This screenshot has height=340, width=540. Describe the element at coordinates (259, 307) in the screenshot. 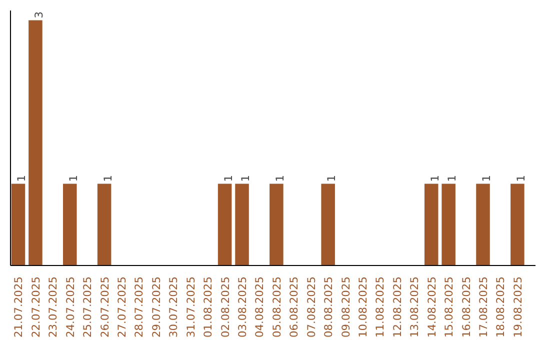

I see `x-tick-label: 04.08.2025` at that location.